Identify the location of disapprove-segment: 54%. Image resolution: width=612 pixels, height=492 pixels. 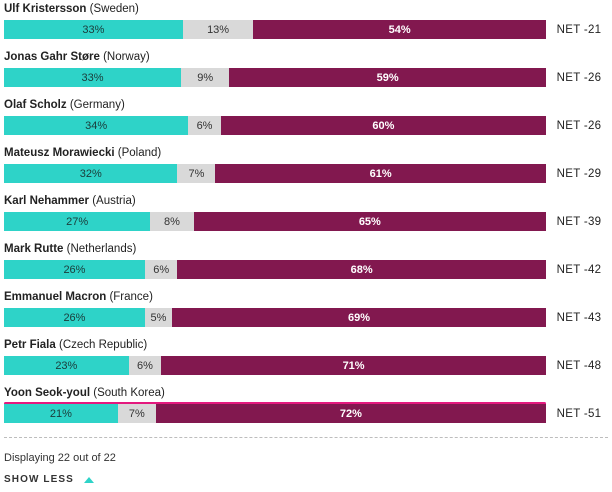
(399, 29).